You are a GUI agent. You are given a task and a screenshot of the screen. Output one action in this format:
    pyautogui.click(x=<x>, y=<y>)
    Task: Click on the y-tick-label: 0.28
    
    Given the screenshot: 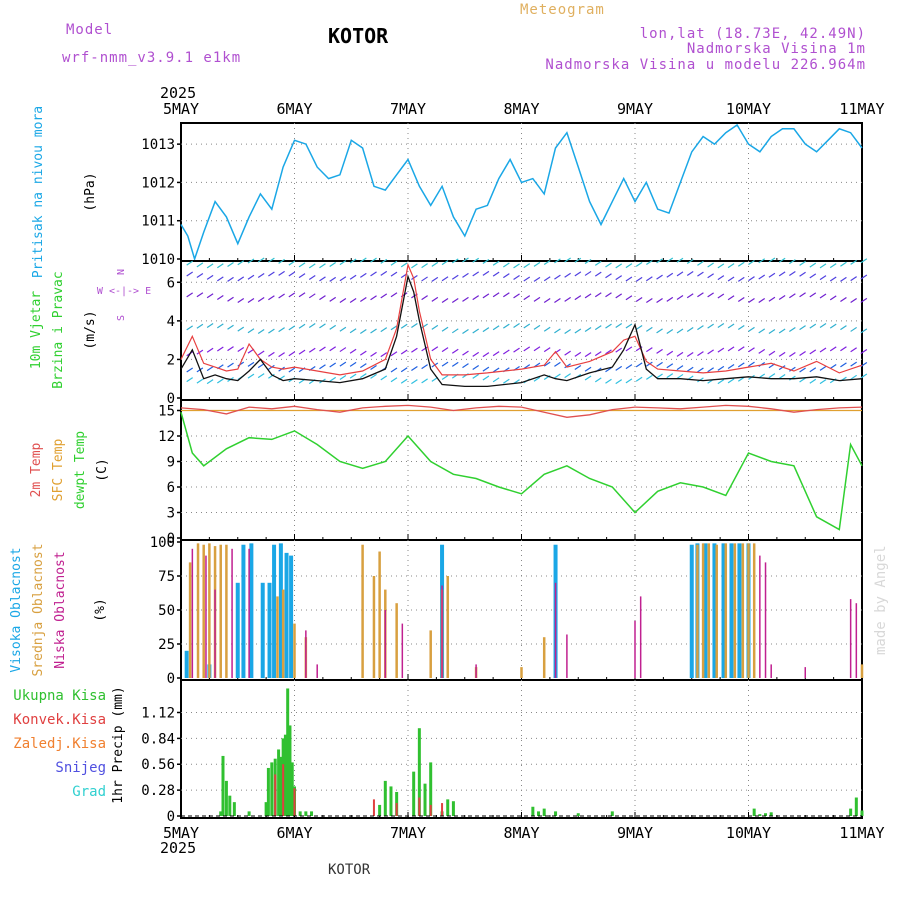 What is the action you would take?
    pyautogui.click(x=158, y=791)
    